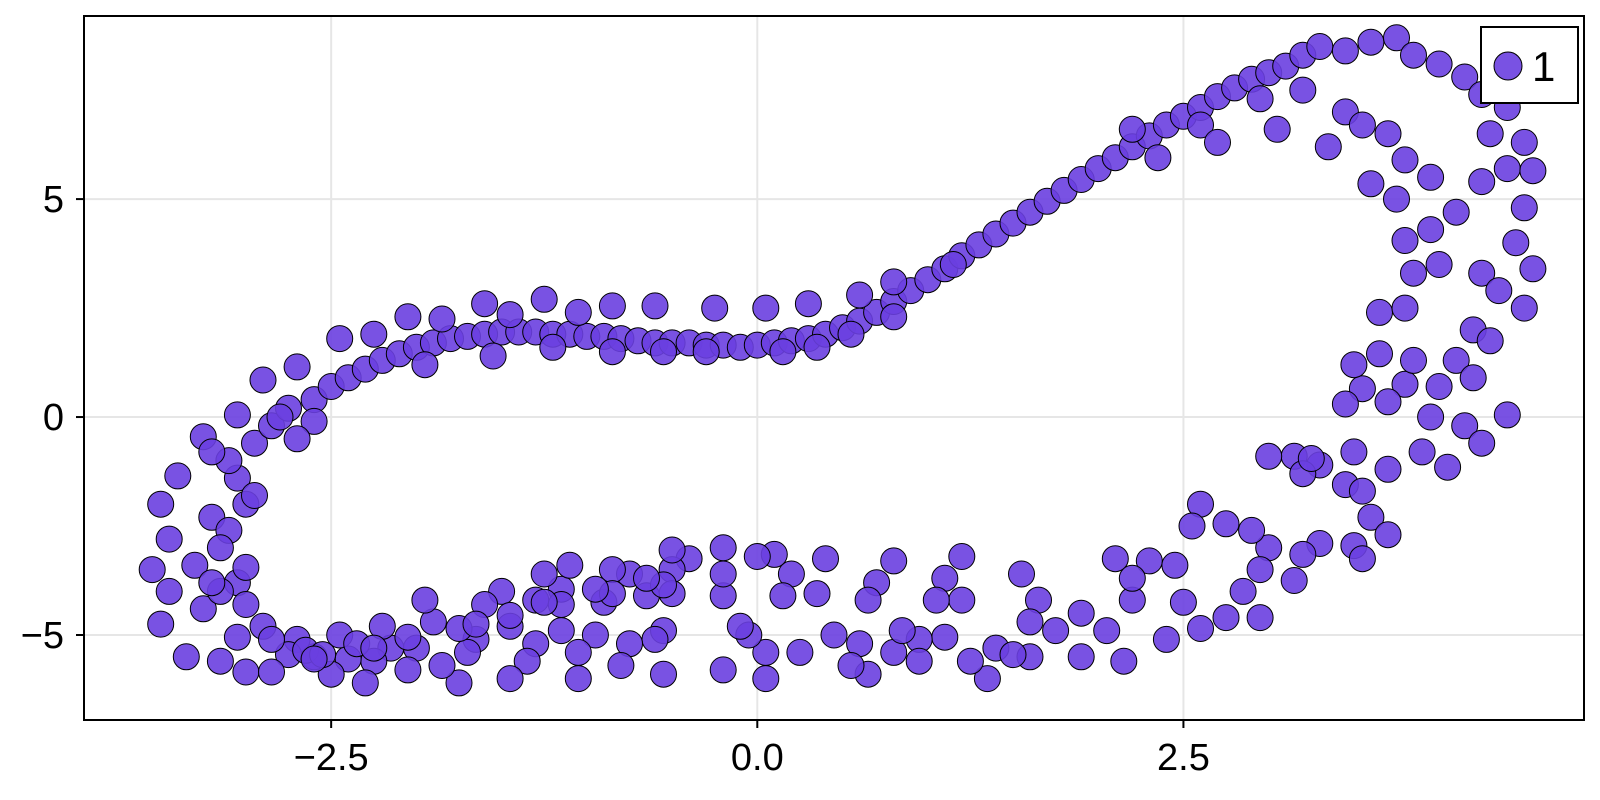 Image resolution: width=1600 pixels, height=800 pixels. I want to click on legend-box, so click(1529, 65).